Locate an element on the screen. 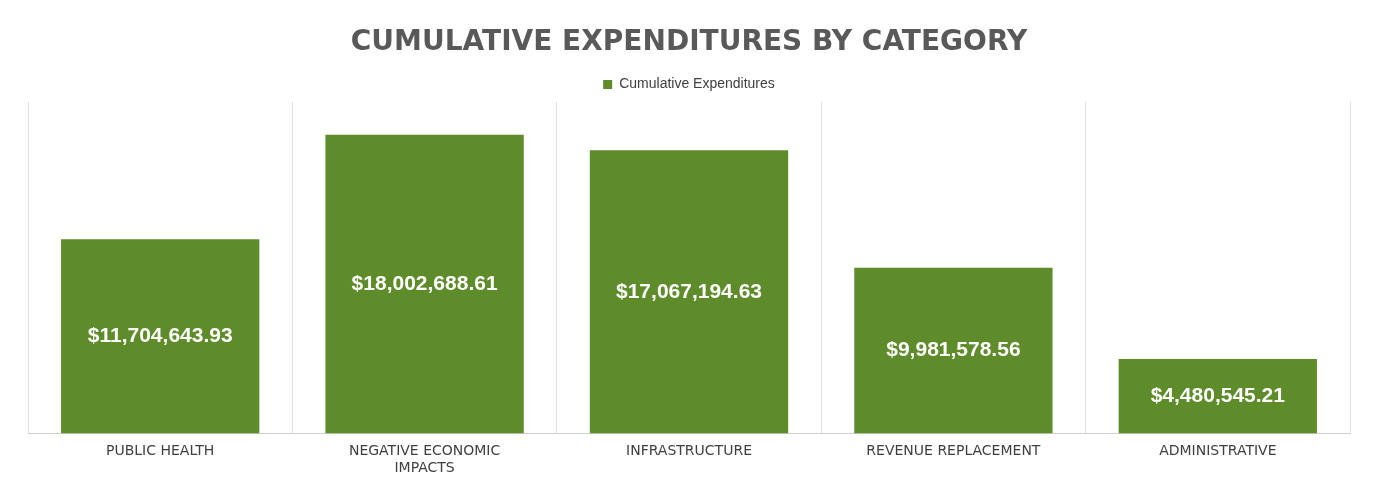 This screenshot has height=495, width=1378. x-tick-label: PUBLIC HEALTH is located at coordinates (160, 450).